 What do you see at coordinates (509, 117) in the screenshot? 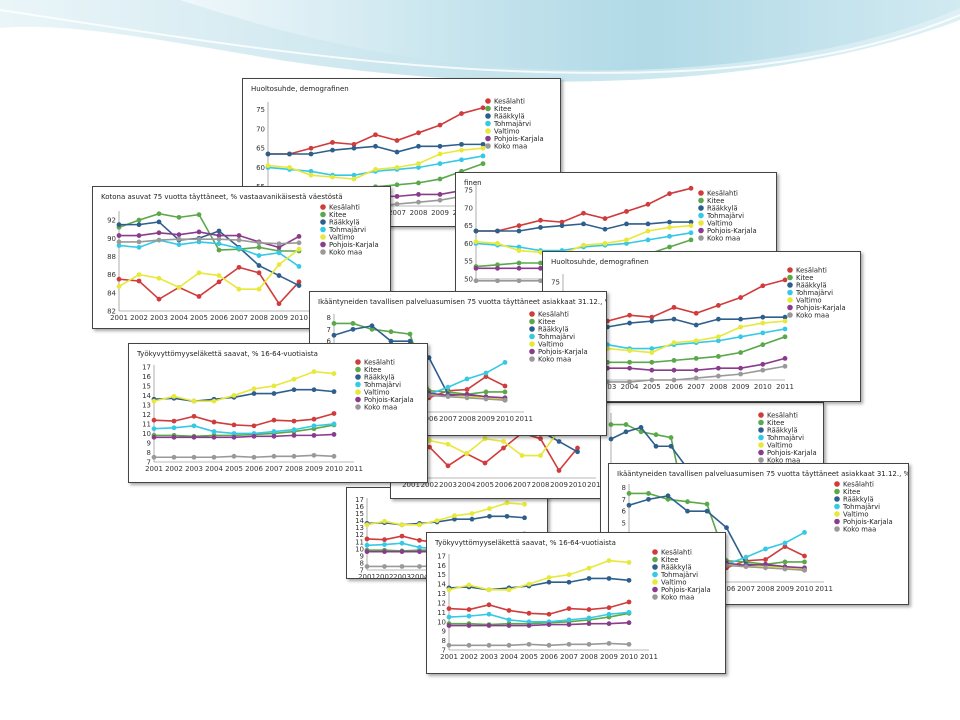
I see `legend-label: Rääkkylä` at bounding box center [509, 117].